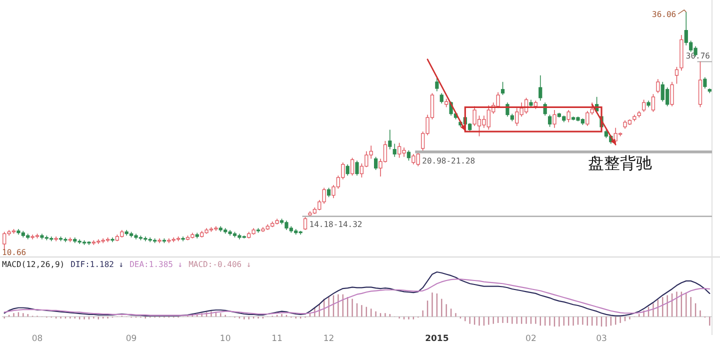 This screenshot has height=348, width=720. What do you see at coordinates (33, 264) in the screenshot?
I see `chart-title: MACD(12,26,9)` at bounding box center [33, 264].